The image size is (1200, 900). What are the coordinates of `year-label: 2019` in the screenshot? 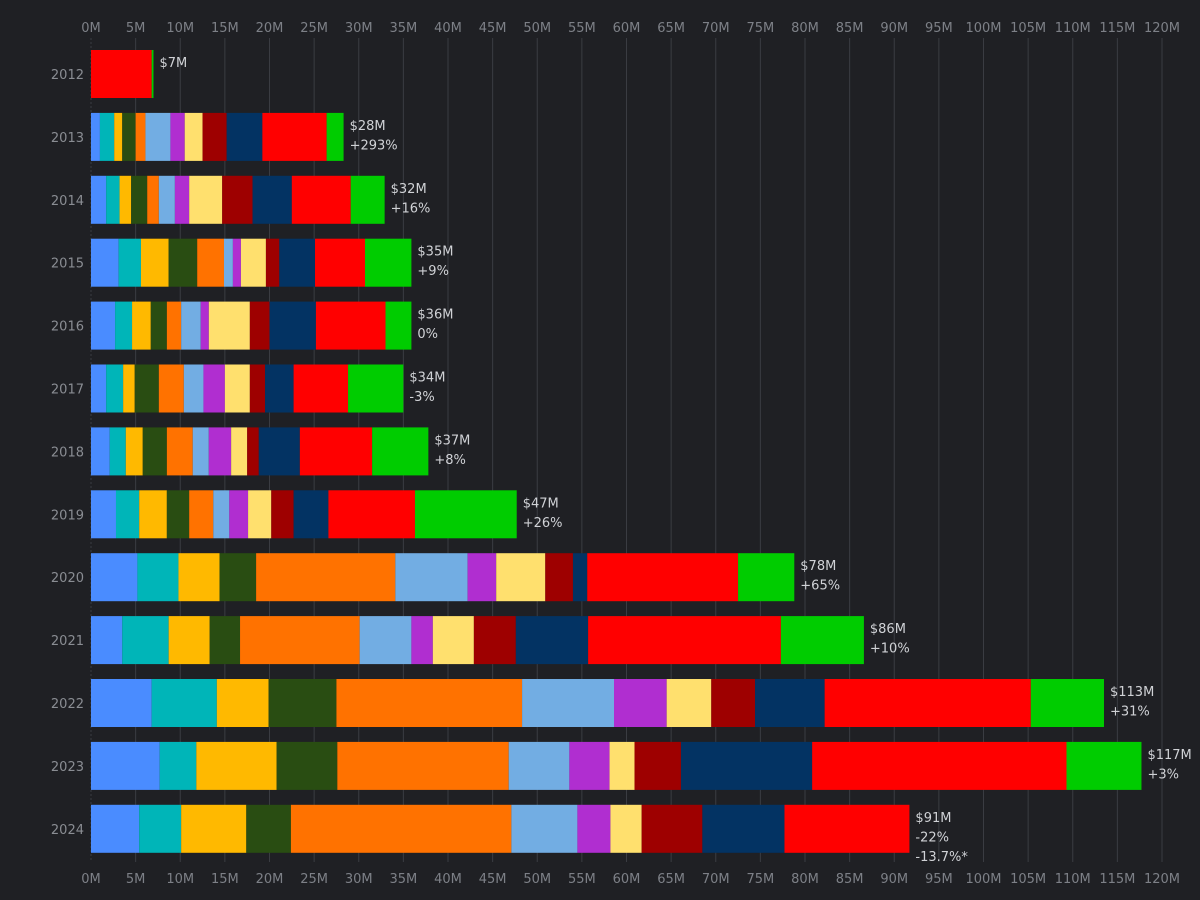 It's located at (67, 515).